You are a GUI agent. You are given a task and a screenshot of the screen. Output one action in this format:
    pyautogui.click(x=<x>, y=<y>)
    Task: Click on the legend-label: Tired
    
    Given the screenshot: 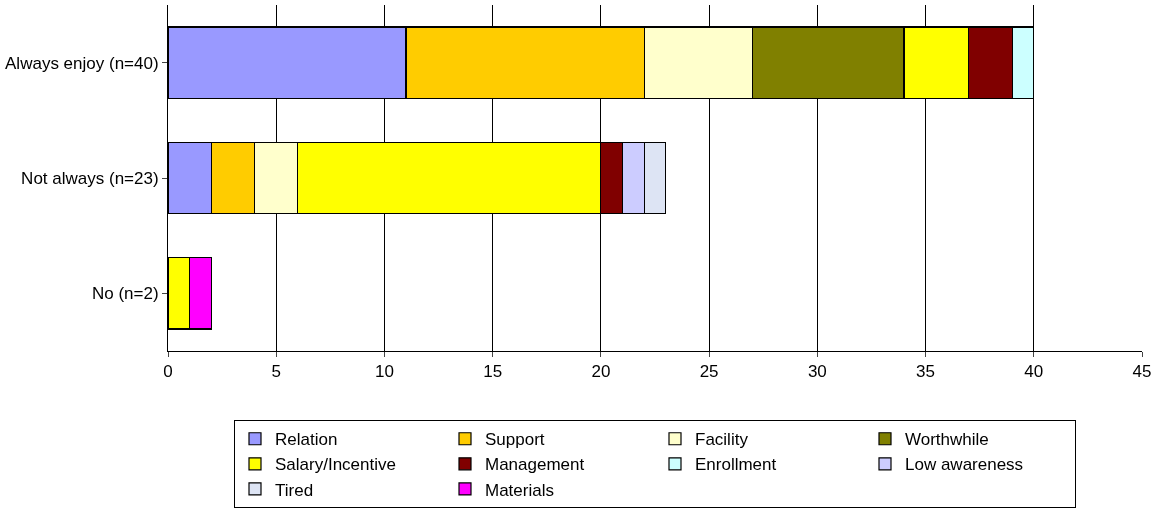 What is the action you would take?
    pyautogui.click(x=294, y=490)
    